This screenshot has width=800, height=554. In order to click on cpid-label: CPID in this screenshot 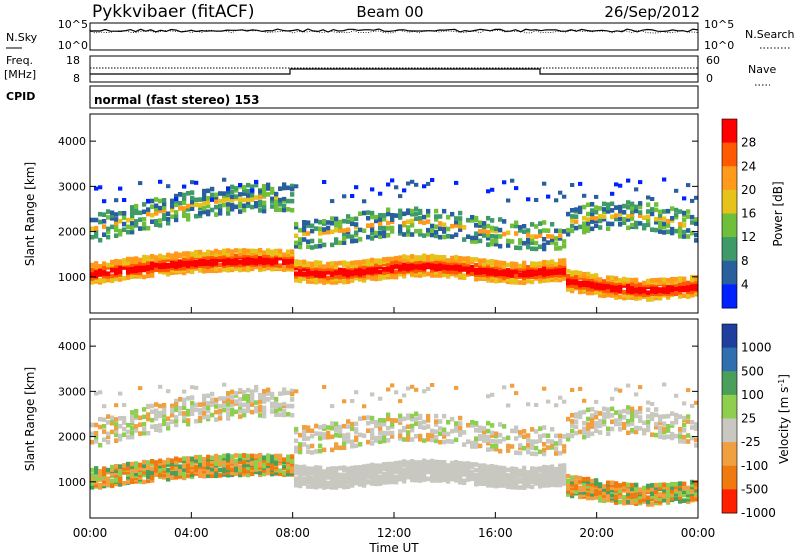, I will do `click(20, 96)`.